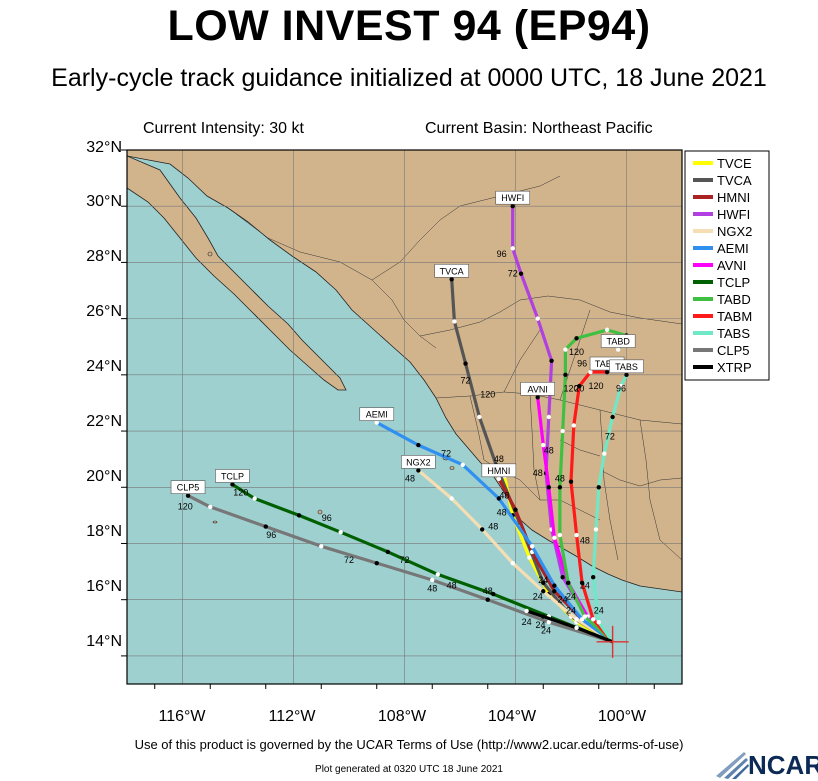 The image size is (818, 781). I want to click on legend-entry-hmni: HMNI, so click(733, 197).